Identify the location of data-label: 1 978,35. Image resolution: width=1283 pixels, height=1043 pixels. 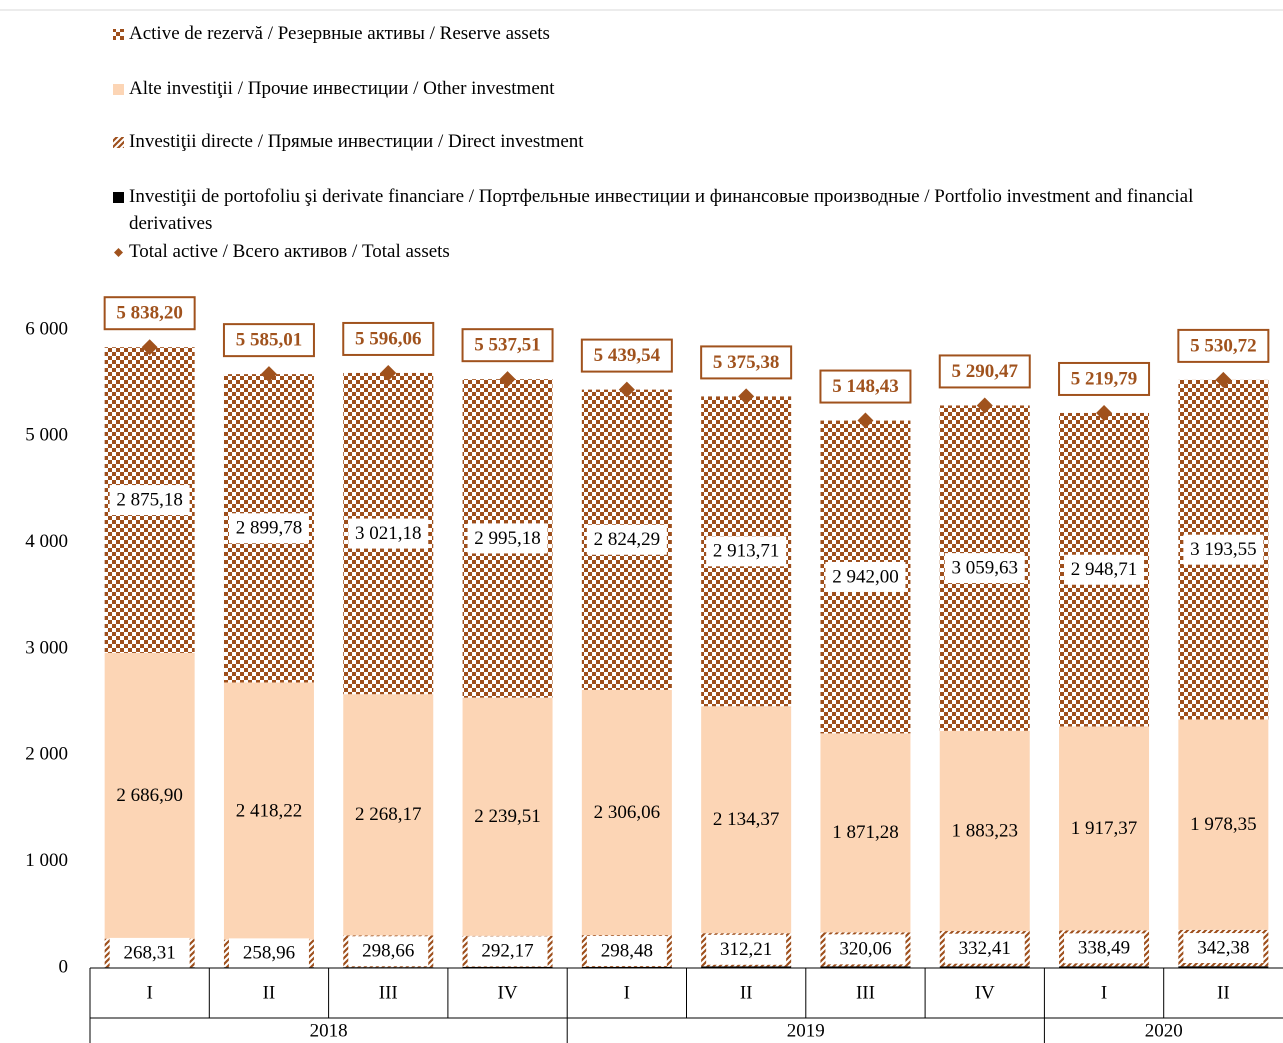
(1223, 824).